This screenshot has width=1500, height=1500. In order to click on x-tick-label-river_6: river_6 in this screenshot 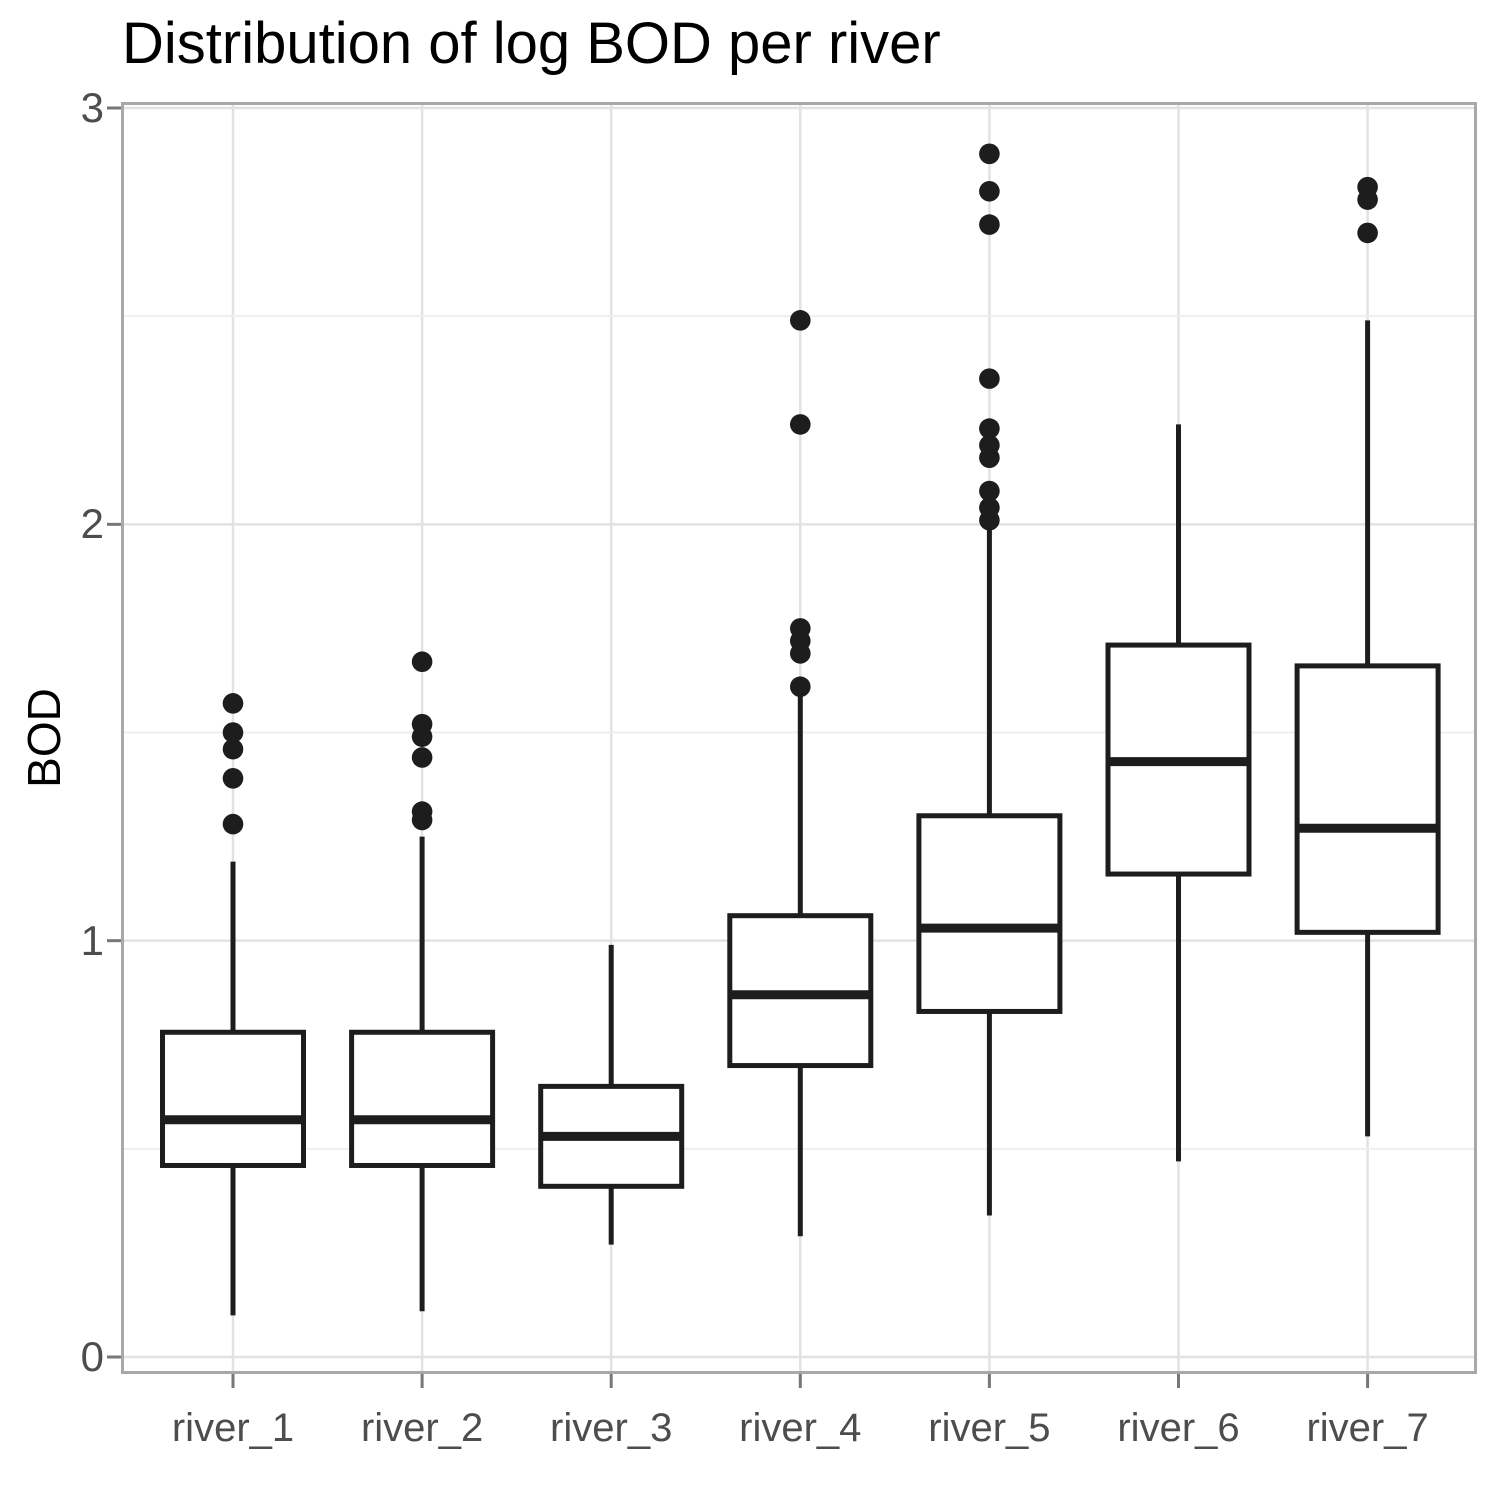, I will do `click(1178, 1428)`.